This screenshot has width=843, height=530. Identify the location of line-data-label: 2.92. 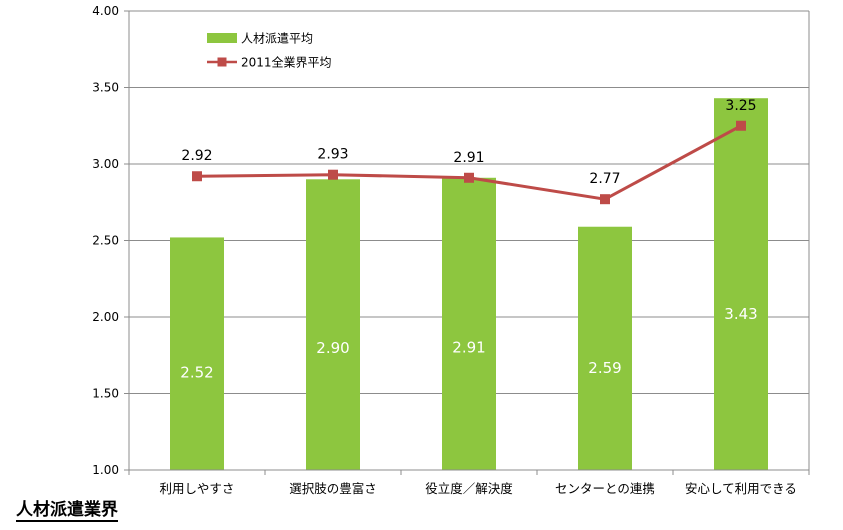
(196, 156).